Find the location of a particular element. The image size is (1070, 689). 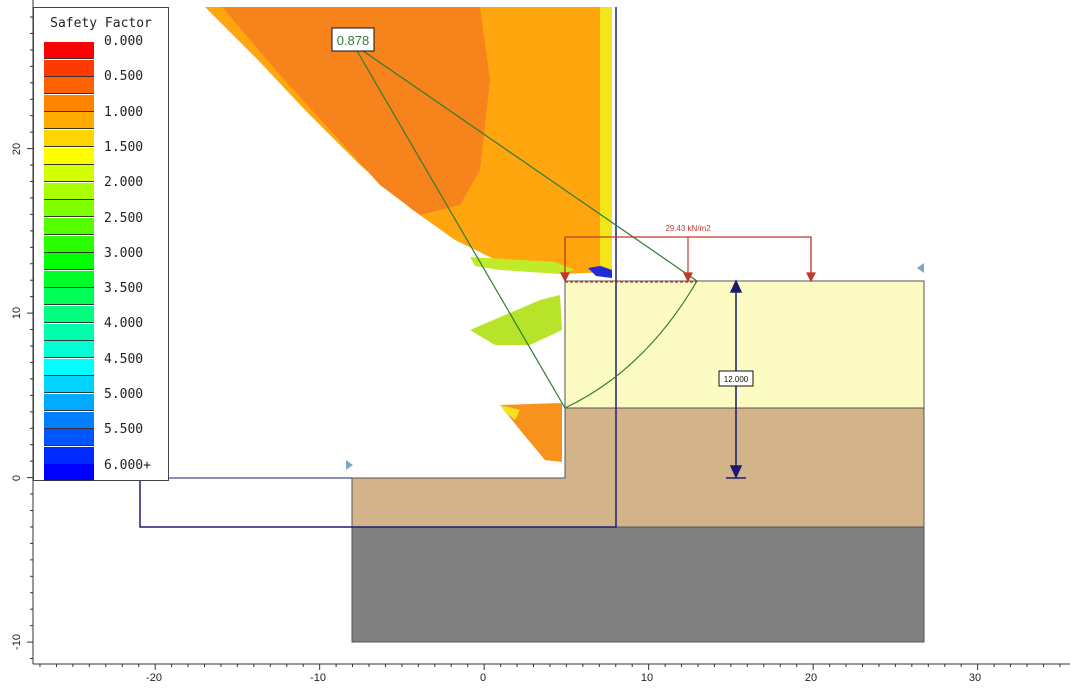

contour-green-middle is located at coordinates (516, 320).